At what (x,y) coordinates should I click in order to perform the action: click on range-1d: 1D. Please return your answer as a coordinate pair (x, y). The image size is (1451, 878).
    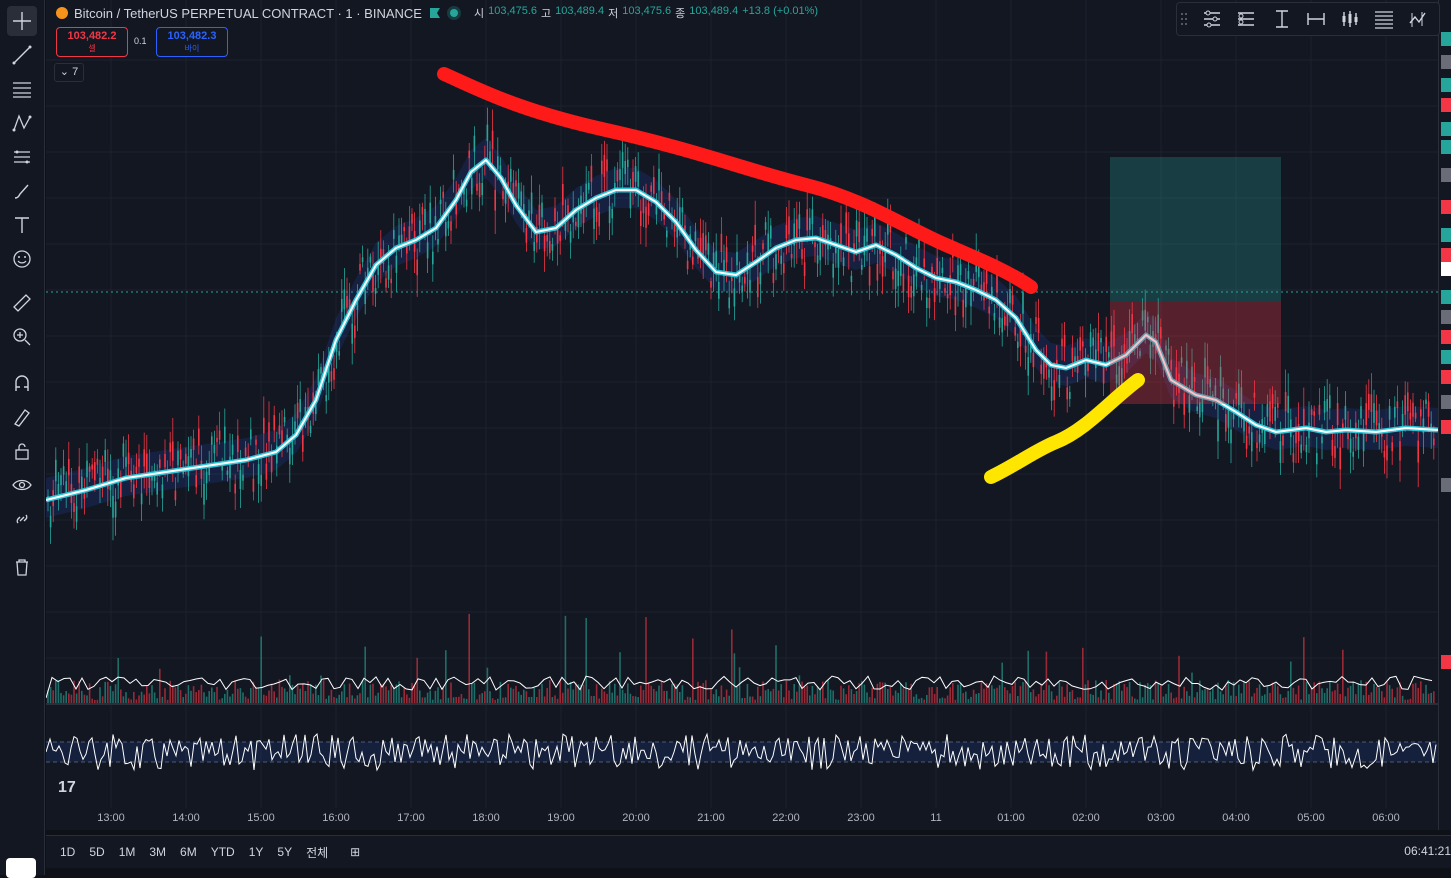
    Looking at the image, I should click on (68, 852).